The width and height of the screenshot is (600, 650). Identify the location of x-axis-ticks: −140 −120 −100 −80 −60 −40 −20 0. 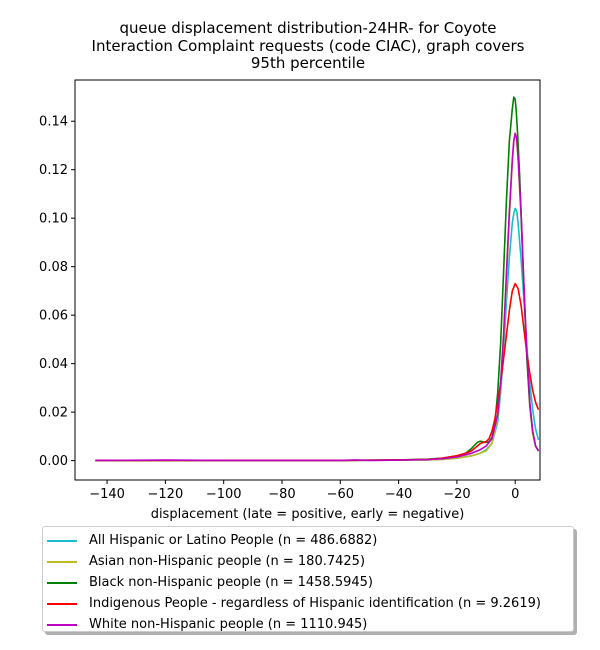
(304, 491).